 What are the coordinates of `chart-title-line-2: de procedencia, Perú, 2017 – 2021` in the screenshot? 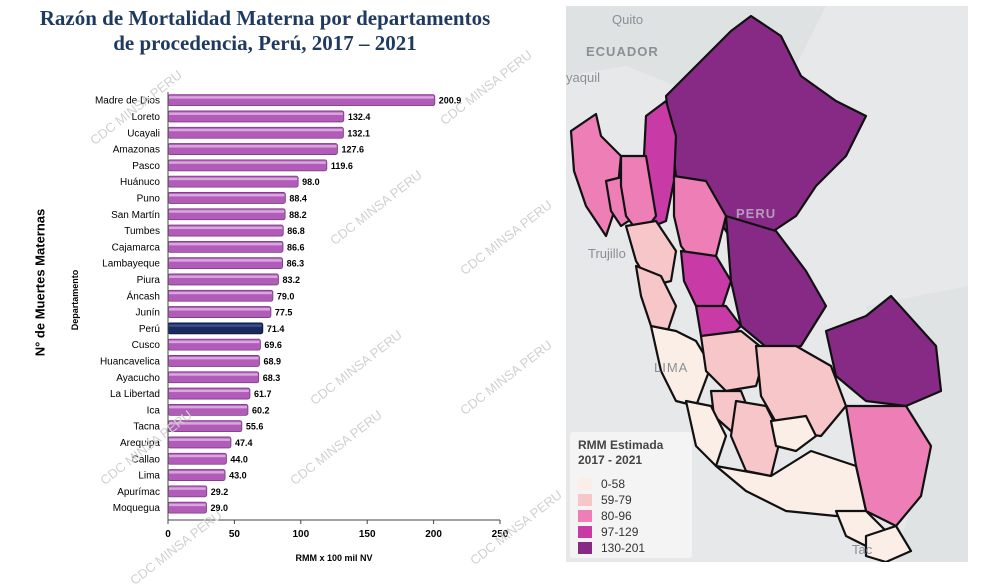 It's located at (265, 43).